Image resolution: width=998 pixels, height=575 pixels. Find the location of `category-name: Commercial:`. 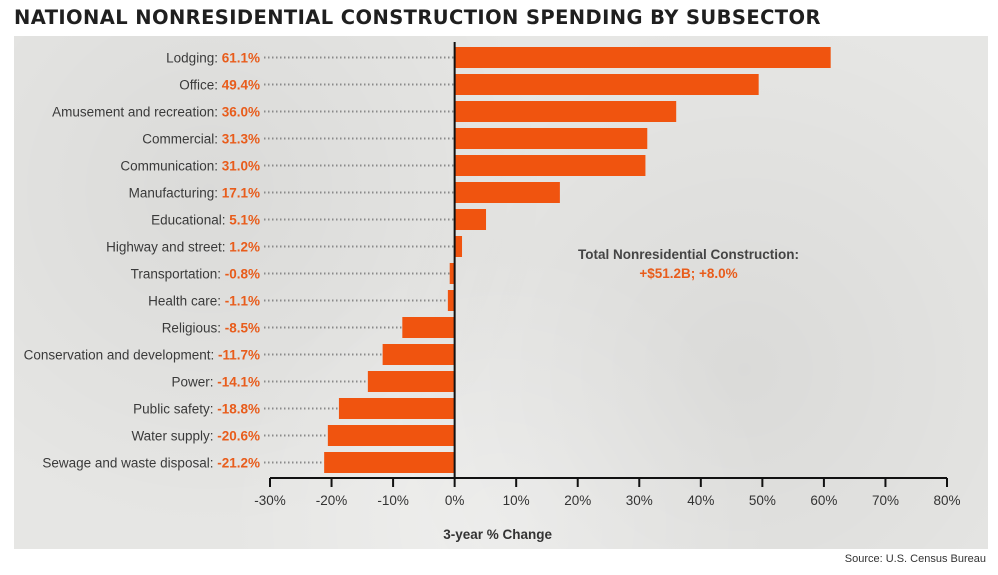

category-name: Commercial: is located at coordinates (182, 139).